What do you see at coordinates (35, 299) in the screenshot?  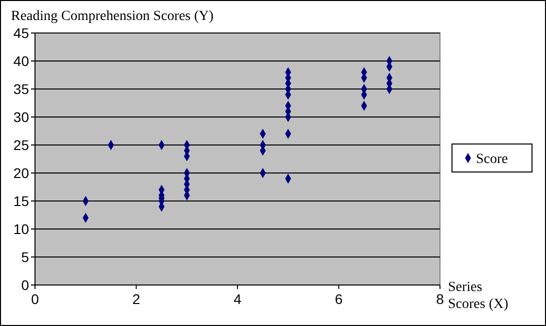 I see `x-tick-label: 0` at bounding box center [35, 299].